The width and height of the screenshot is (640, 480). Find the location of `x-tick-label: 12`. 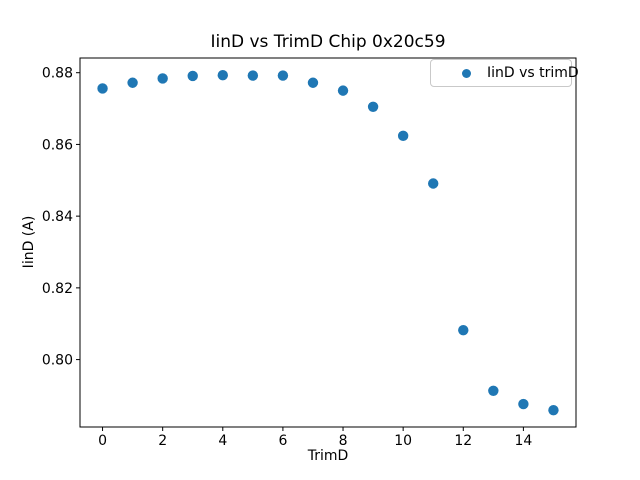

x-tick-label: 12 is located at coordinates (463, 441).